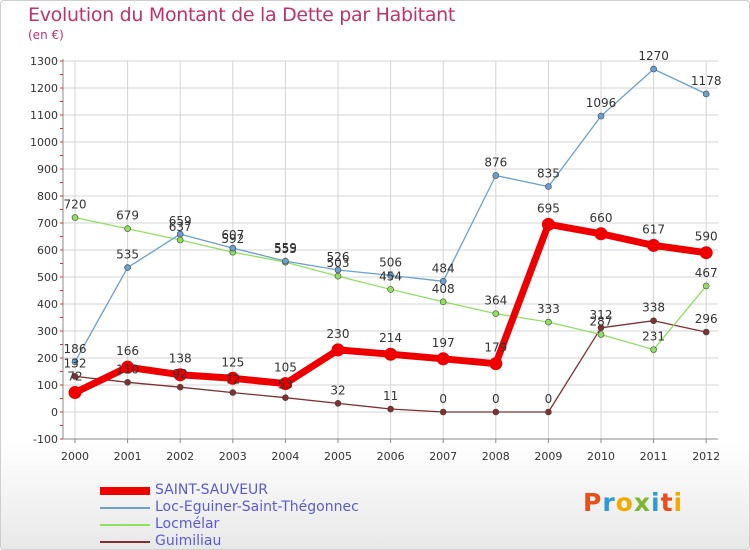 This screenshot has width=750, height=550. Describe the element at coordinates (54, 412) in the screenshot. I see `y-tick-label: 0` at that location.